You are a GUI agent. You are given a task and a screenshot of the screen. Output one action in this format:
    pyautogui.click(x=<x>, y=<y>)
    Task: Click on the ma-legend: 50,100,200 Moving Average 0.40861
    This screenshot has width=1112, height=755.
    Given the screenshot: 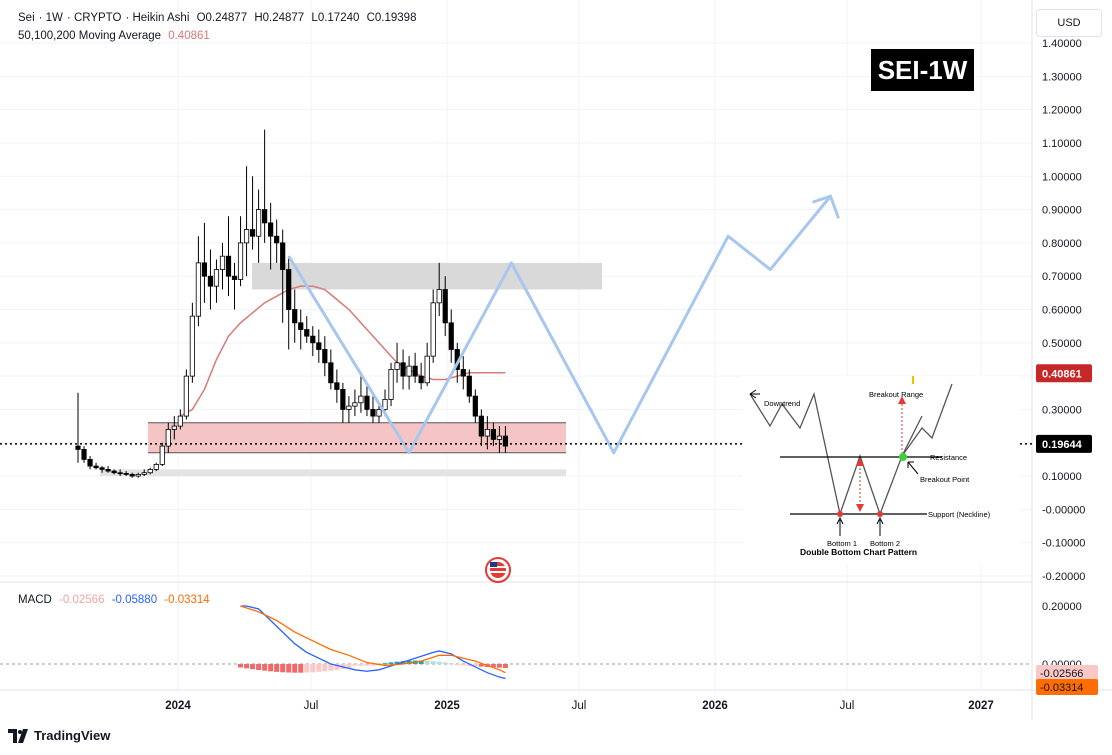 What is the action you would take?
    pyautogui.click(x=116, y=36)
    